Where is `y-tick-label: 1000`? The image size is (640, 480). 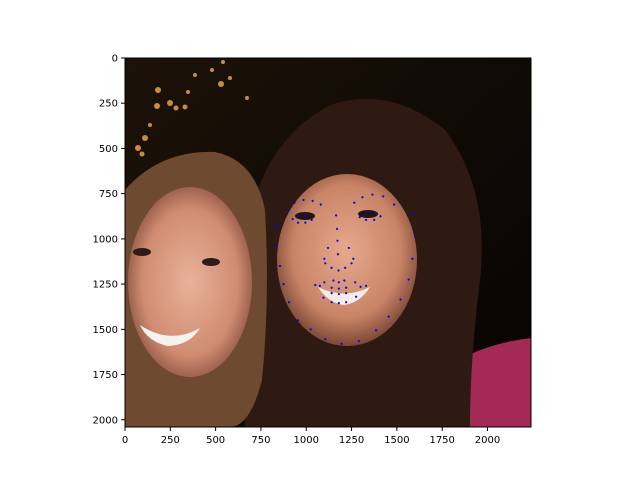 y-tick-label: 1000 is located at coordinates (105, 239).